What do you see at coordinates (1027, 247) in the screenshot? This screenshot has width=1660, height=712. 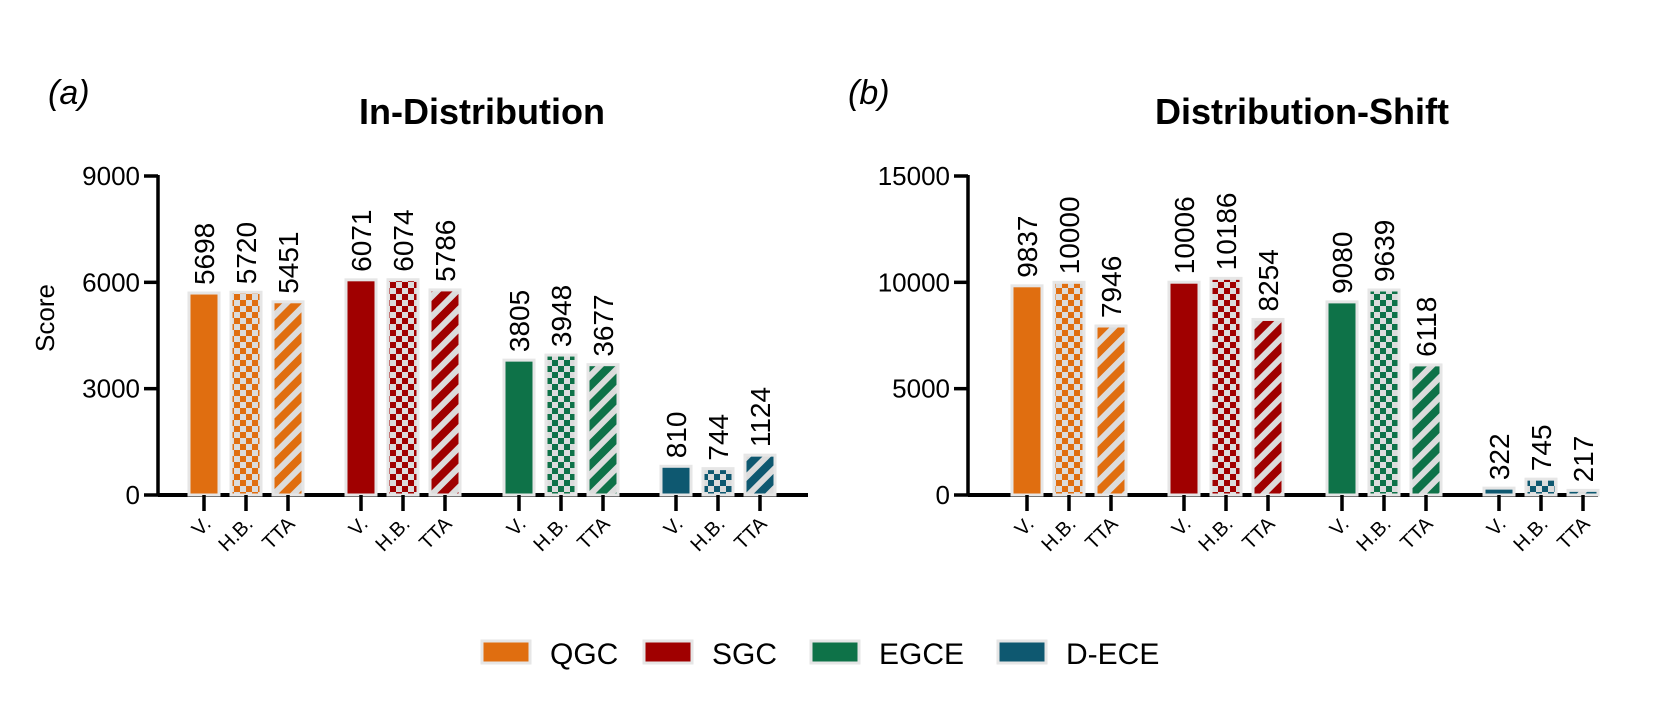 I see `data-label: 9837` at bounding box center [1027, 247].